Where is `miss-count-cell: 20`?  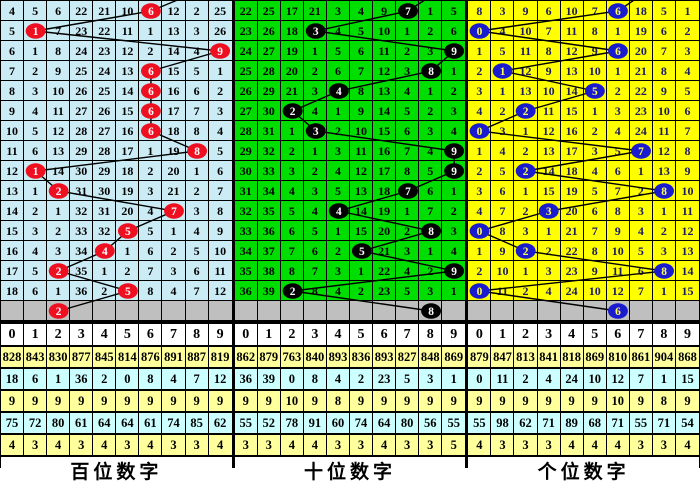 miss-count-cell: 20 is located at coordinates (292, 71).